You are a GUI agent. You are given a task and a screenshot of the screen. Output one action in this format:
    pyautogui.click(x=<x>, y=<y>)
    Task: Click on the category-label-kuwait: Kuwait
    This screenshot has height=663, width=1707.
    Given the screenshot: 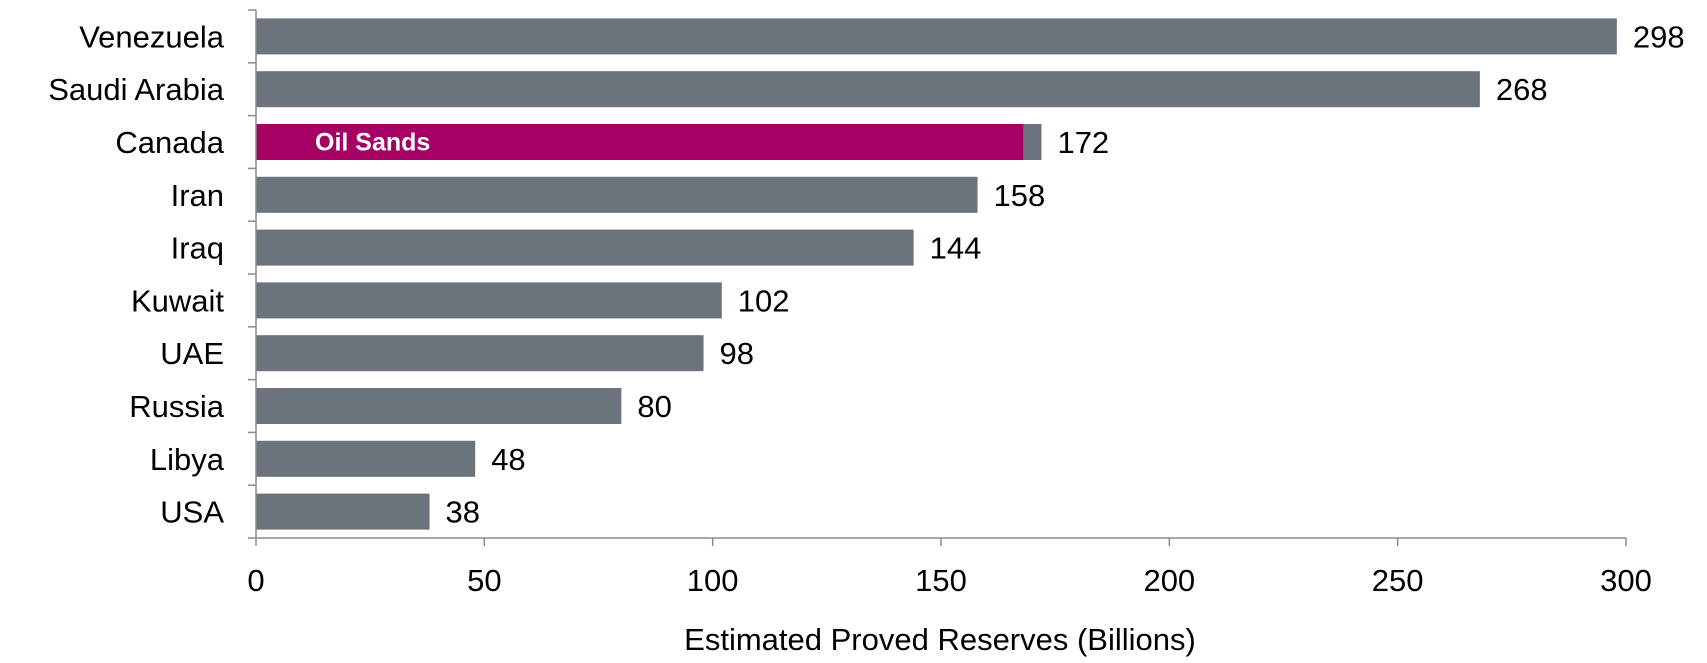 What is the action you would take?
    pyautogui.click(x=177, y=300)
    